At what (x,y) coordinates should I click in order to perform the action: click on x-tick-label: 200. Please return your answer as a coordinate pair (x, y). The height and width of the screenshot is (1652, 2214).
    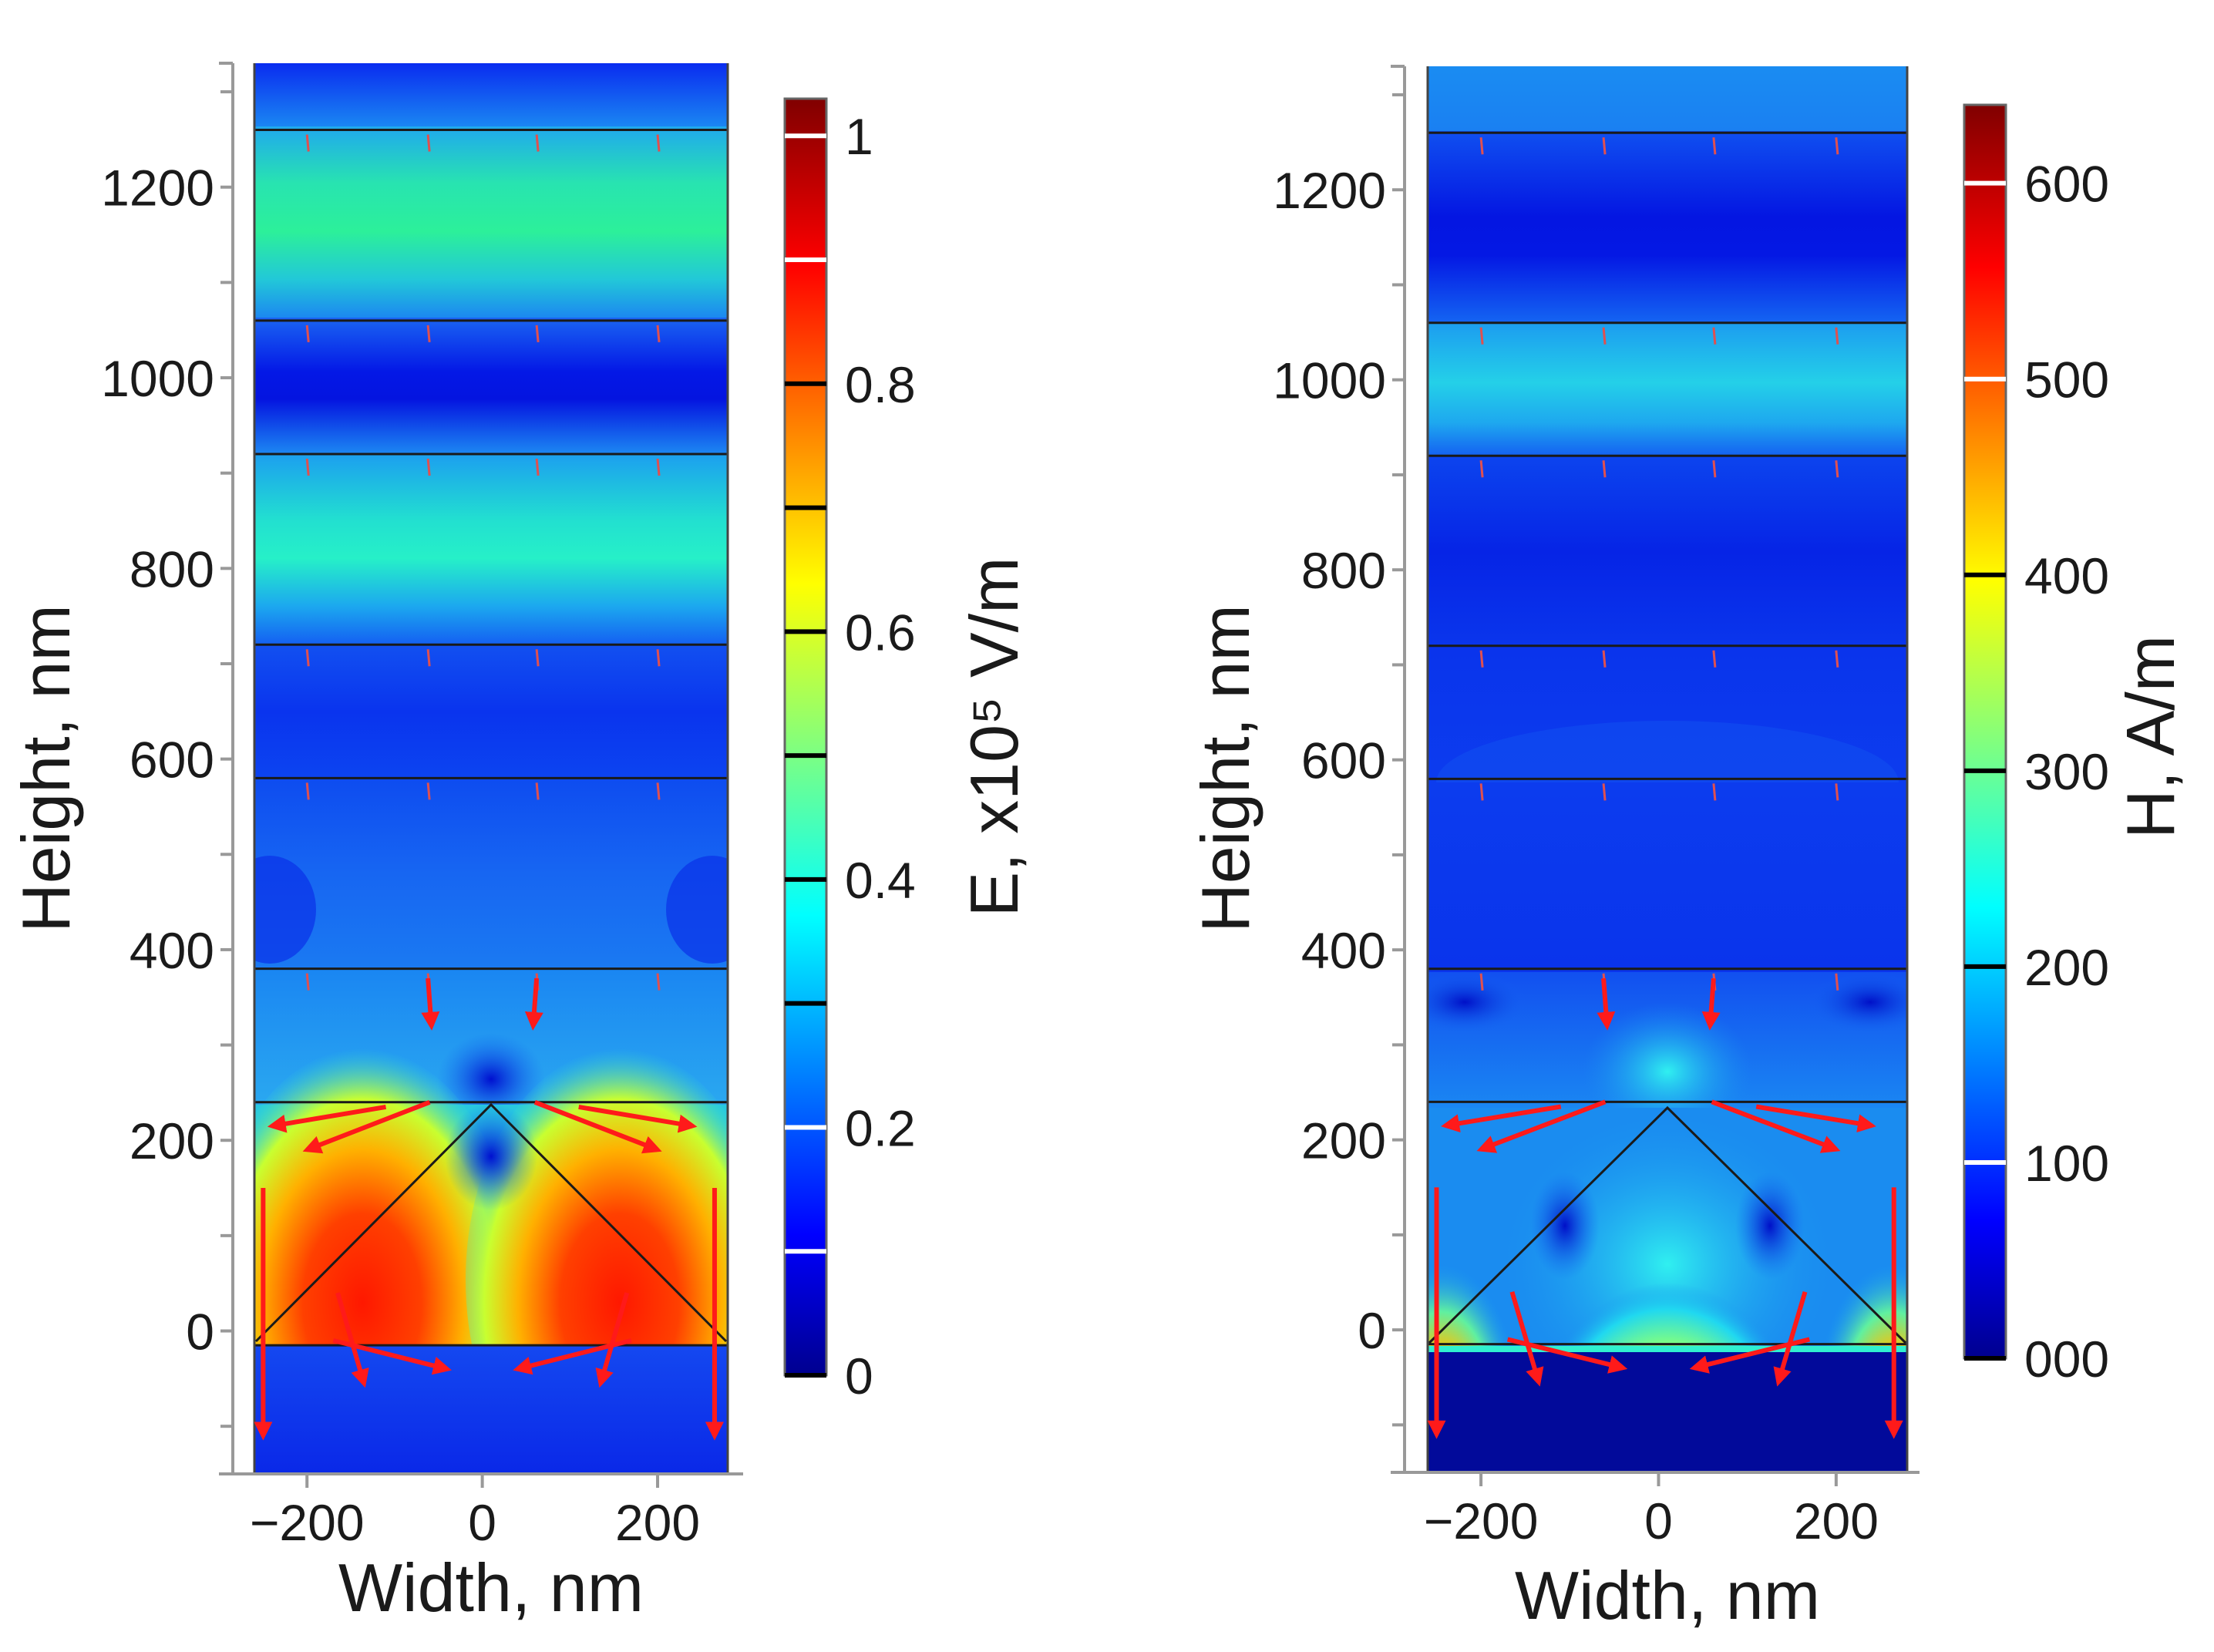
    Looking at the image, I should click on (658, 1522).